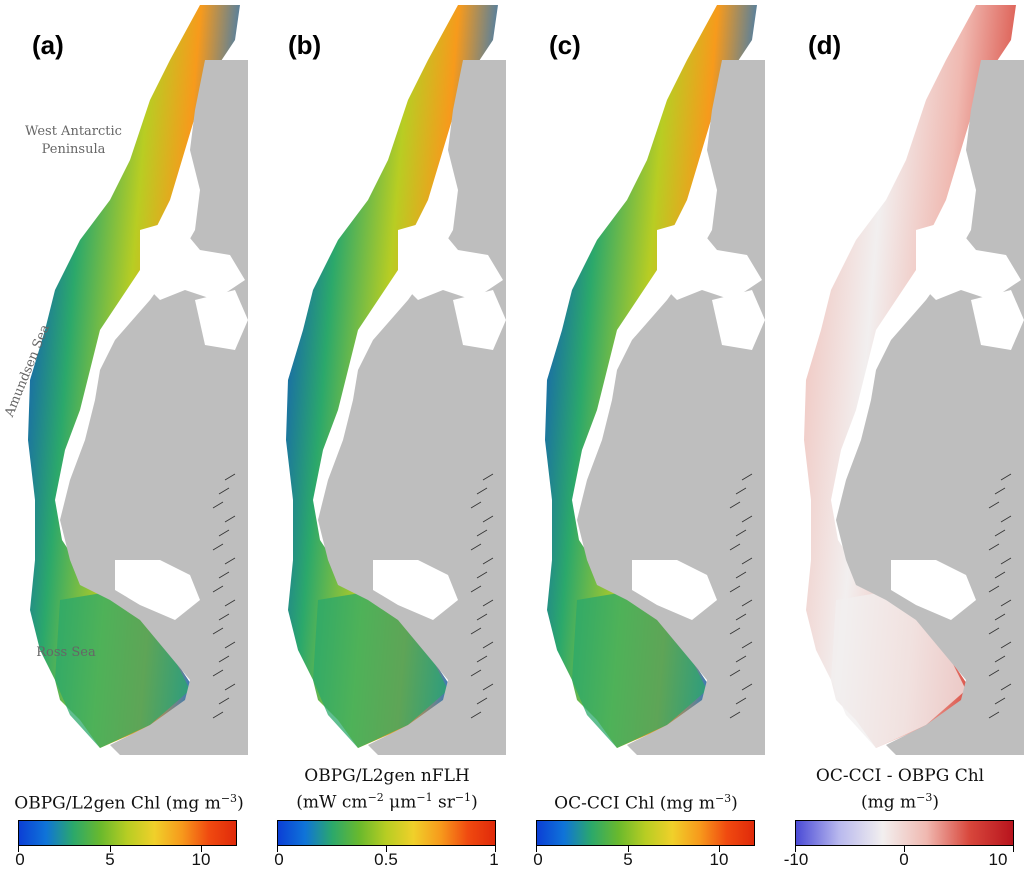  I want to click on colorbar-title-b: OBPG/L2gen nFLH (mW cm−2 μm−1 sr−1), so click(387, 790).